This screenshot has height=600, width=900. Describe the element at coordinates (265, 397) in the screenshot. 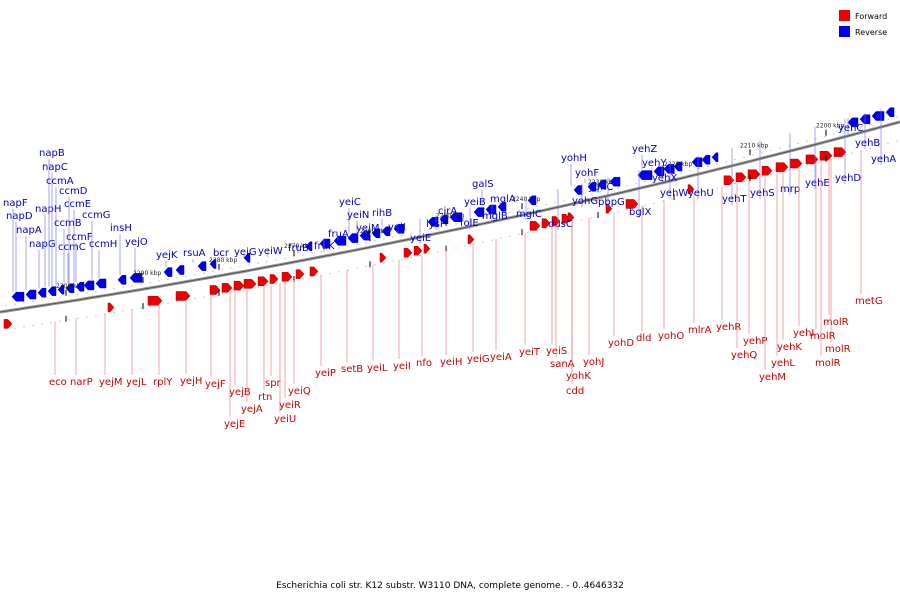

I see `forward-gene-label: rtn` at that location.